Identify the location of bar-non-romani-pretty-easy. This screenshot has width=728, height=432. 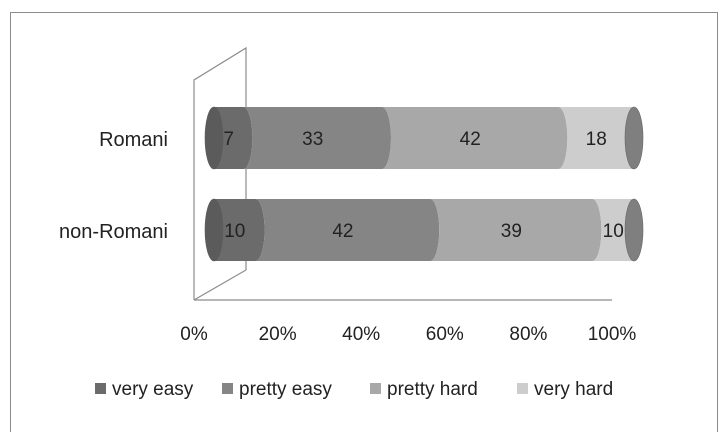
(347, 229).